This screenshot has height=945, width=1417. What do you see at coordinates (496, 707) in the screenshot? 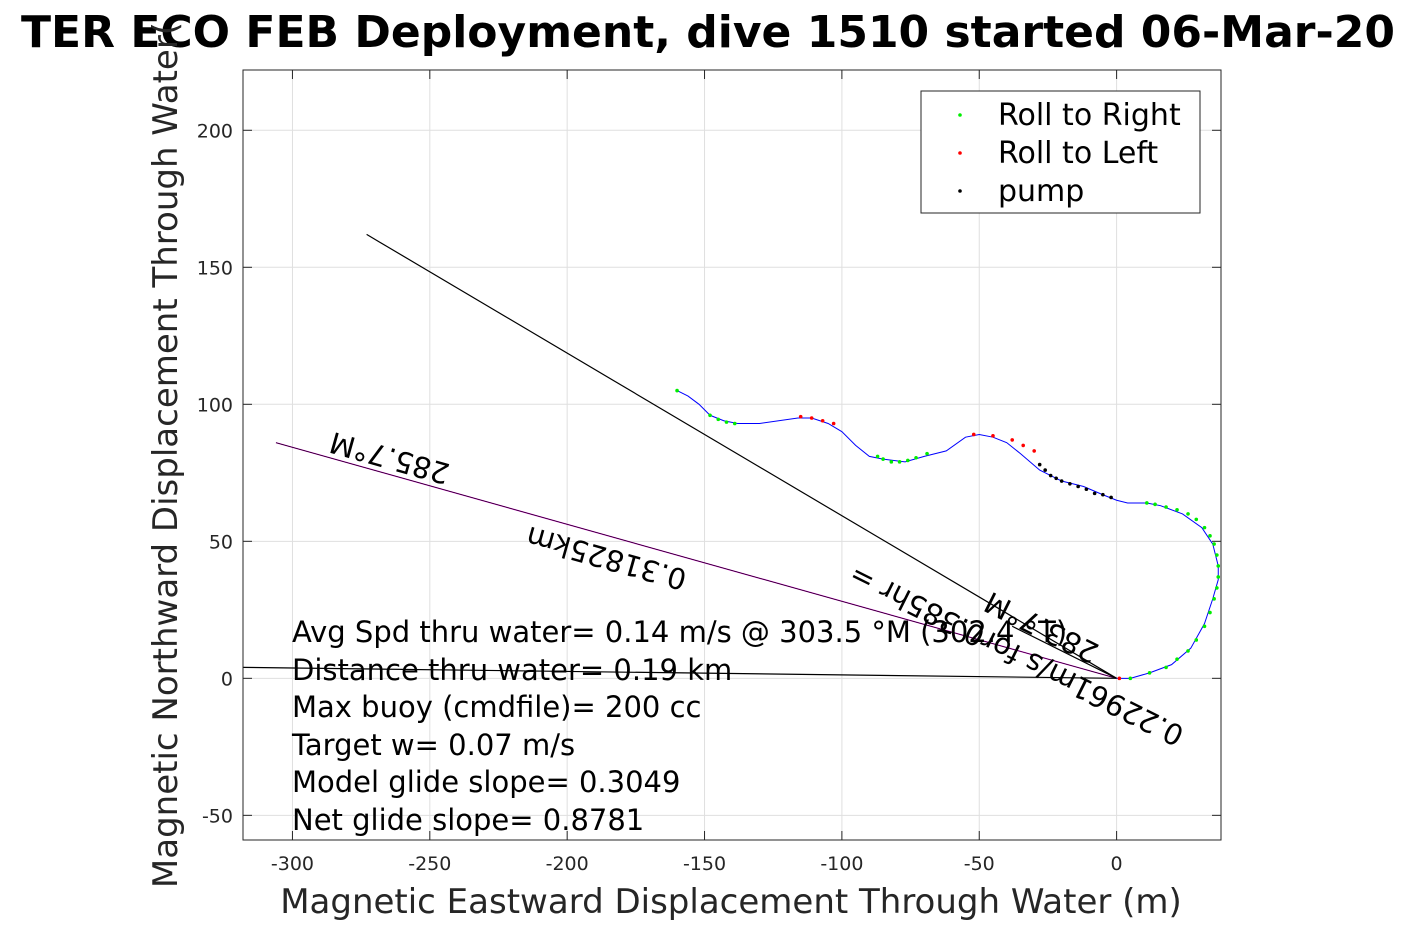
I see `stat-max-buoy: Max buoy (cmdfile)= 200 cc` at bounding box center [496, 707].